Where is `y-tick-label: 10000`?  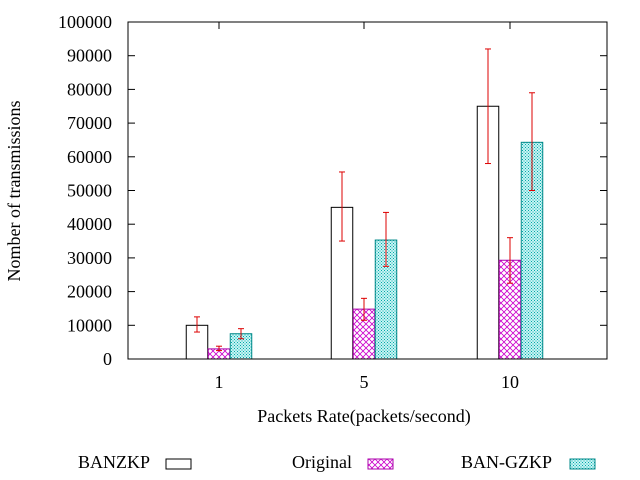
y-tick-label: 10000 is located at coordinates (89, 325).